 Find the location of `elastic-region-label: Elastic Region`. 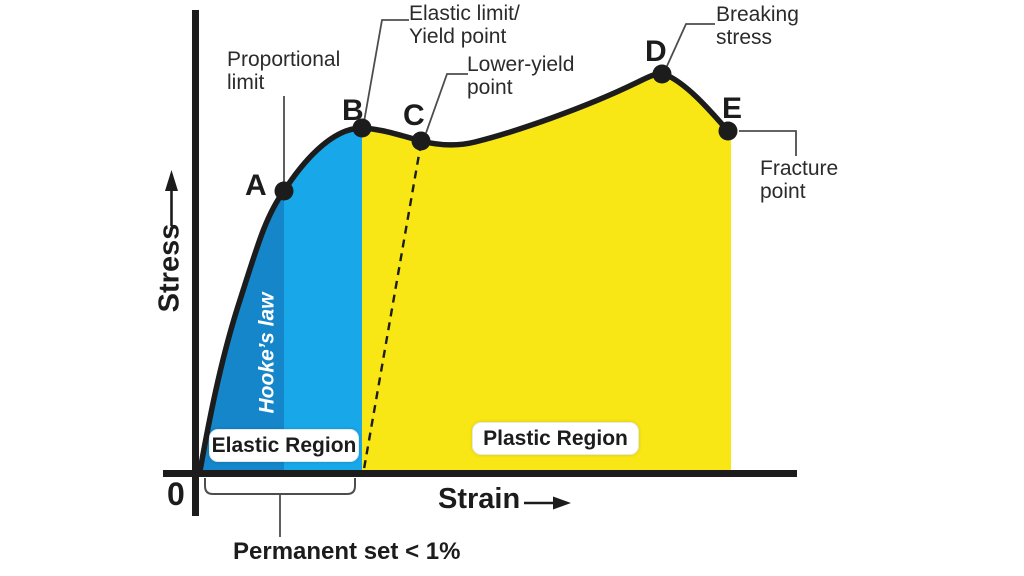

elastic-region-label: Elastic Region is located at coordinates (284, 445).